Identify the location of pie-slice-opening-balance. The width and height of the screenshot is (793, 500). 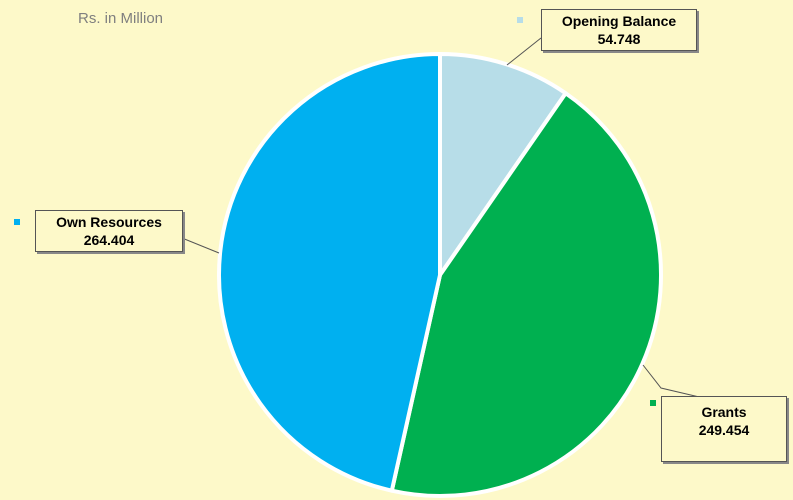
(503, 164).